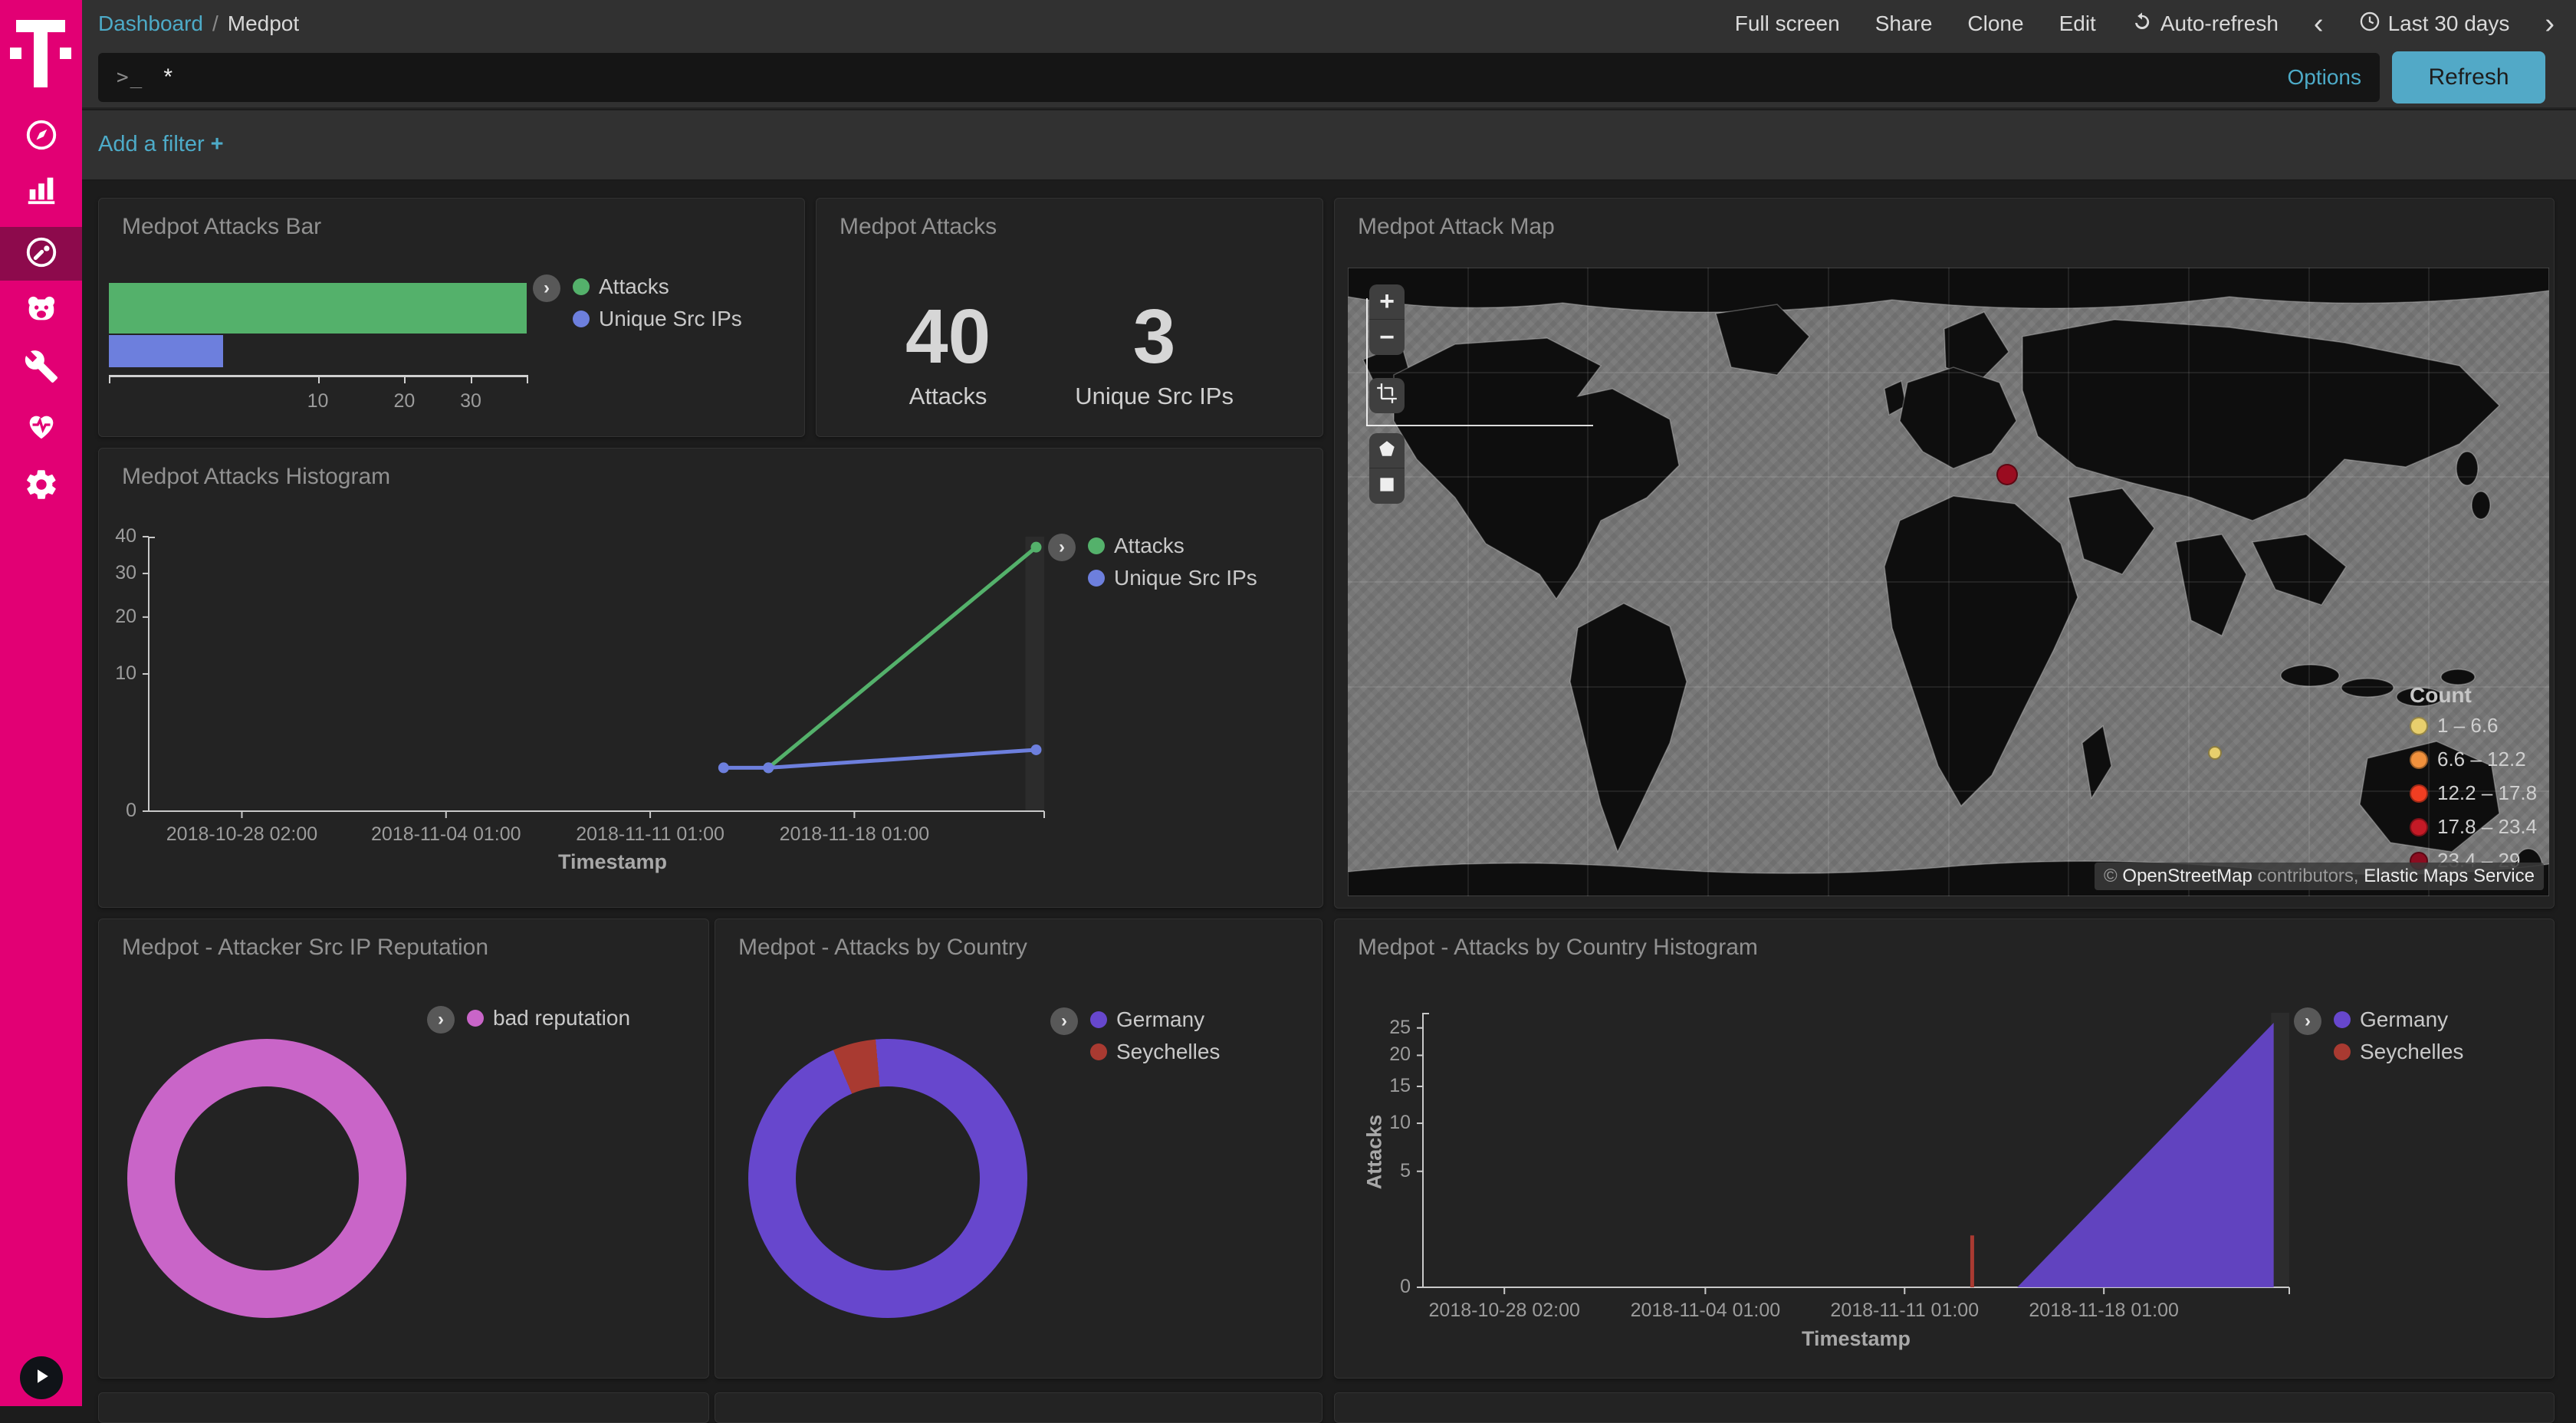  I want to click on elastic-maps-service-link: Elastic Maps Service, so click(2449, 876).